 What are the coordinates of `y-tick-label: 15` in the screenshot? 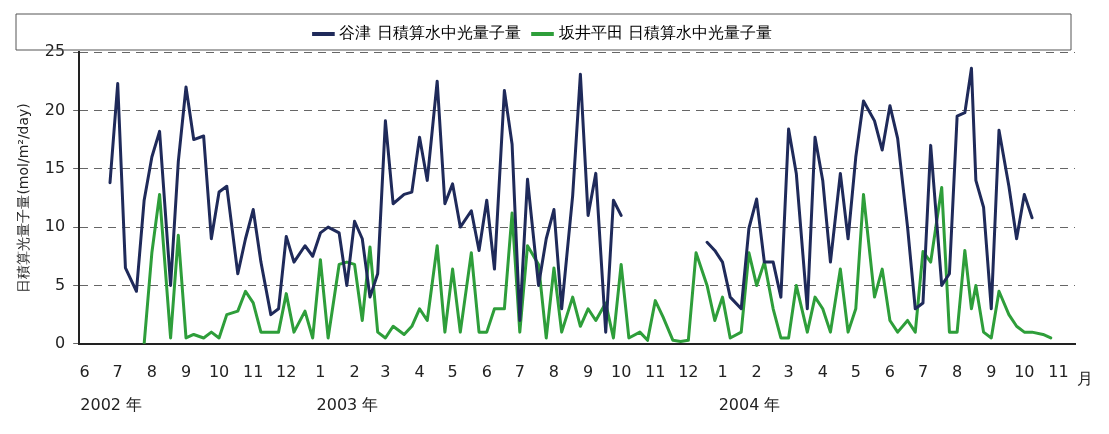 It's located at (55, 167).